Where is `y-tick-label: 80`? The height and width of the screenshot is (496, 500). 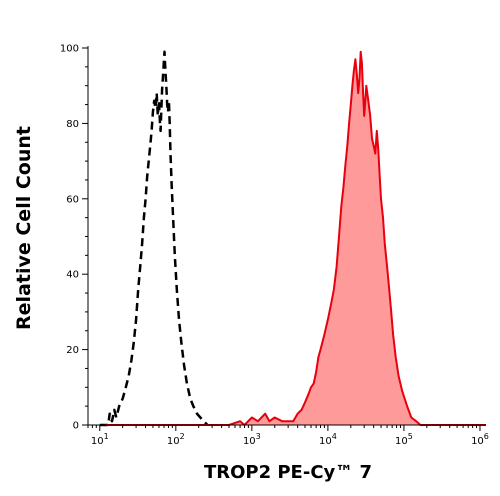 y-tick-label: 80 is located at coordinates (72, 124).